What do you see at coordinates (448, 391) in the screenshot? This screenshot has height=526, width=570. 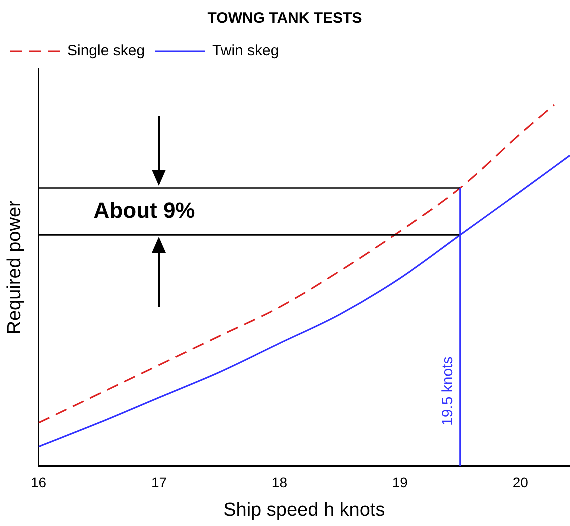 I see `ref-line-label: 19.5 knots` at bounding box center [448, 391].